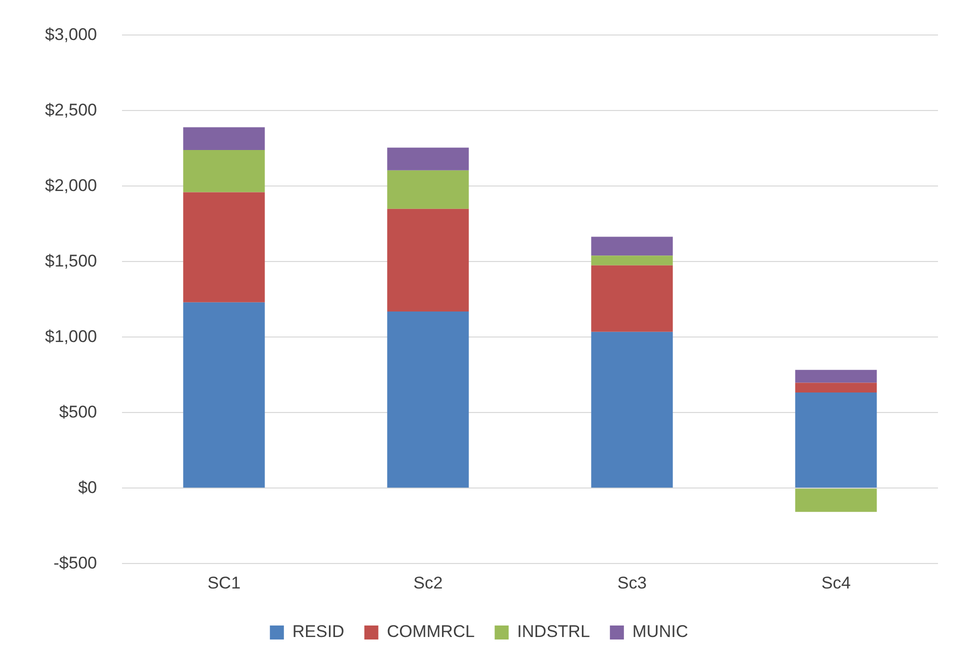 Image resolution: width=953 pixels, height=661 pixels. Describe the element at coordinates (224, 582) in the screenshot. I see `x-tick-label: SC1` at that location.